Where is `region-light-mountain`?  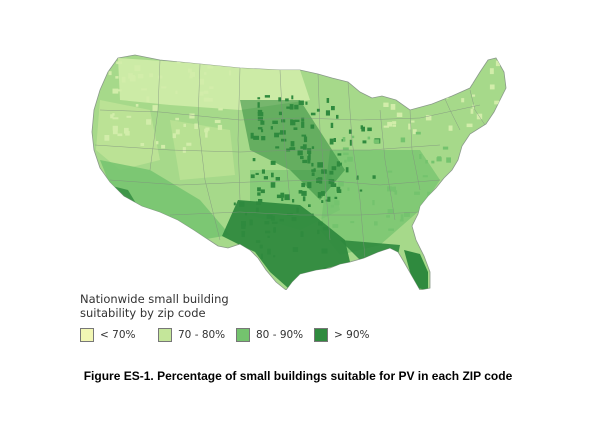 region-light-mountain is located at coordinates (202, 150).